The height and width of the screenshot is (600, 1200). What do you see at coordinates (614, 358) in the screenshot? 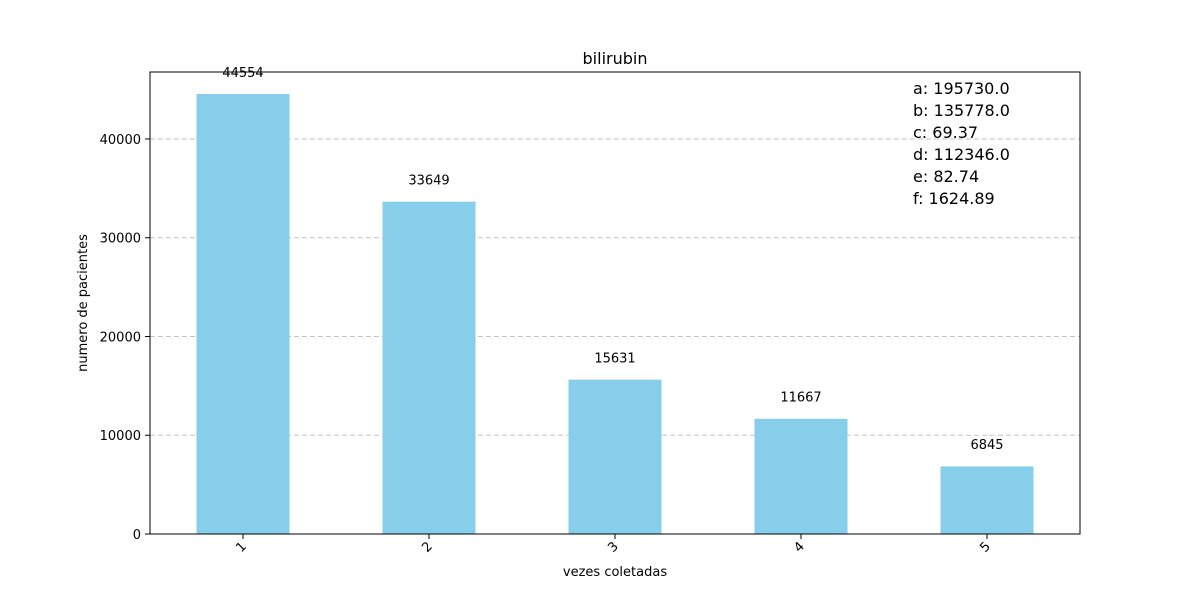
I see `bar-value-label: 15631` at bounding box center [614, 358].